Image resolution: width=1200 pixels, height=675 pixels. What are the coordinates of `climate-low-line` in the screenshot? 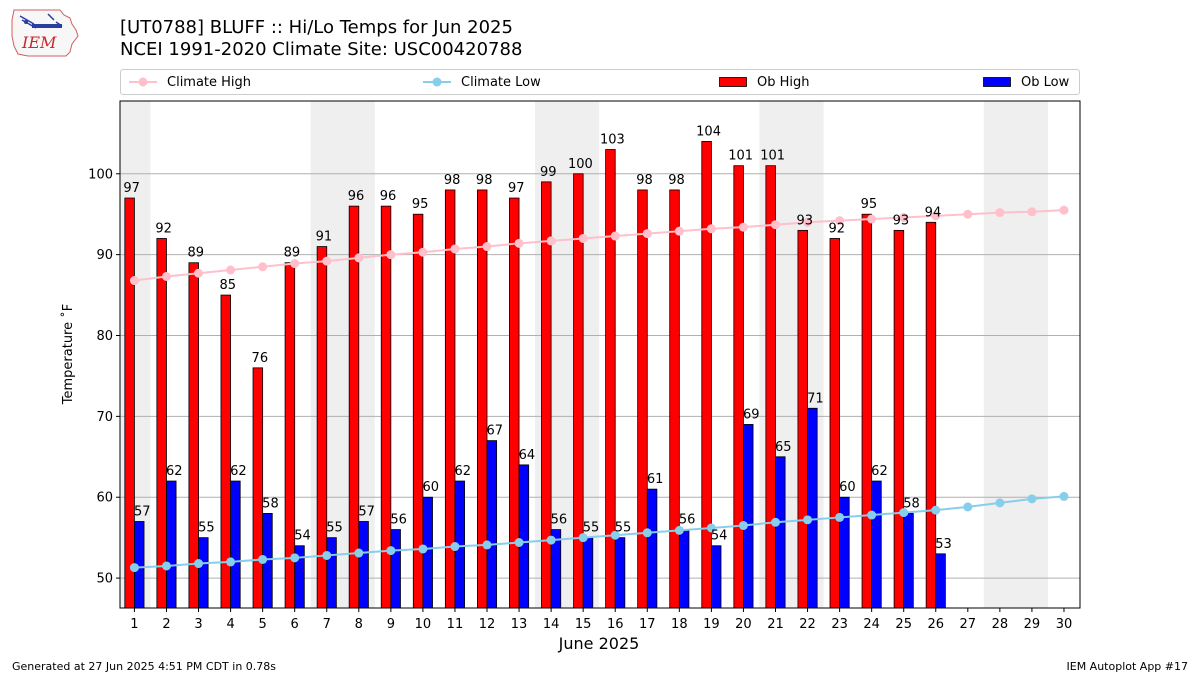 It's located at (599, 532).